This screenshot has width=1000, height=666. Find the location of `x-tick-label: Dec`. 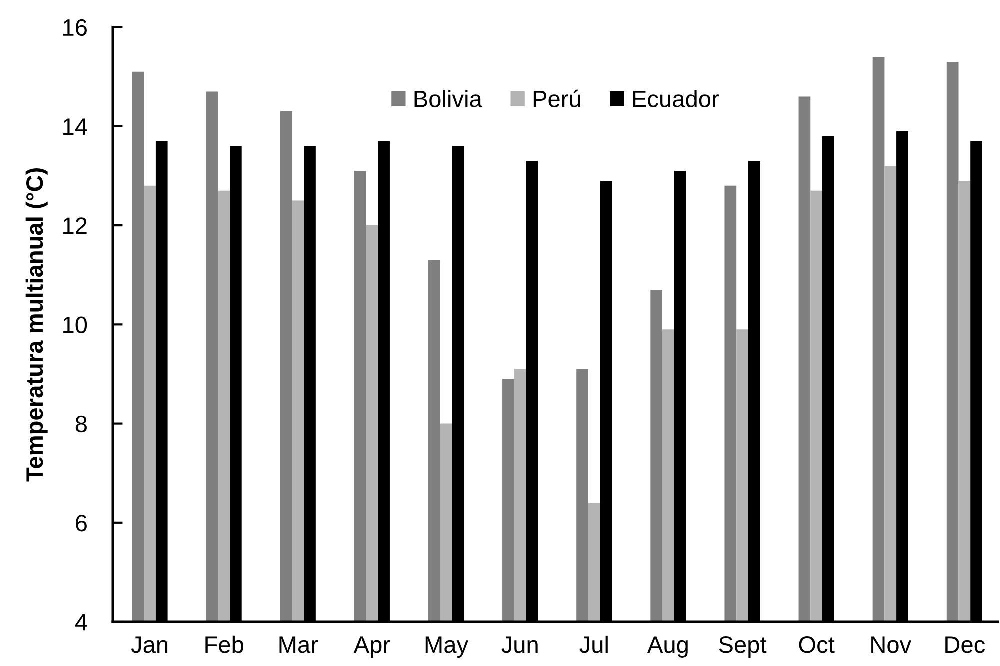

x-tick-label: Dec is located at coordinates (966, 645).